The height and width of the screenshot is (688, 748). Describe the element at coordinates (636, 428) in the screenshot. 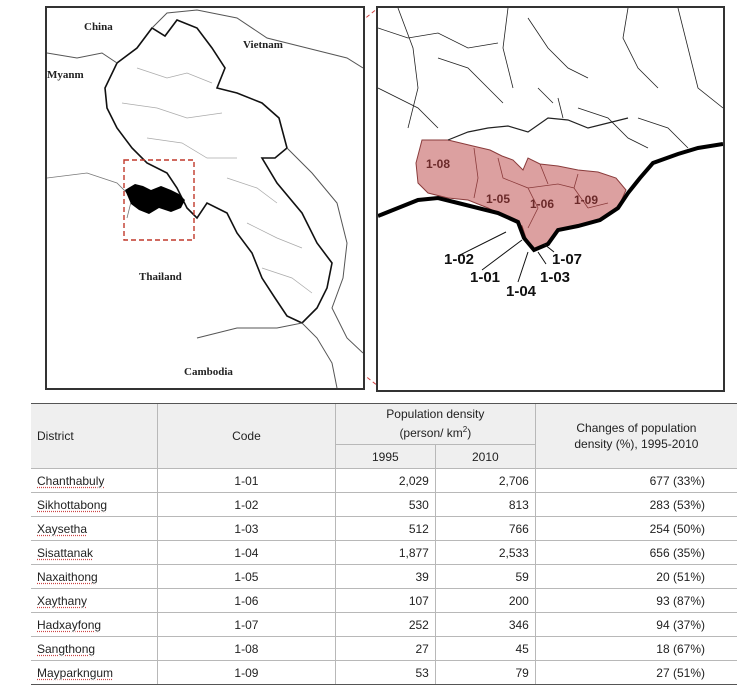

I see `header-change-line1: Changes of population` at that location.